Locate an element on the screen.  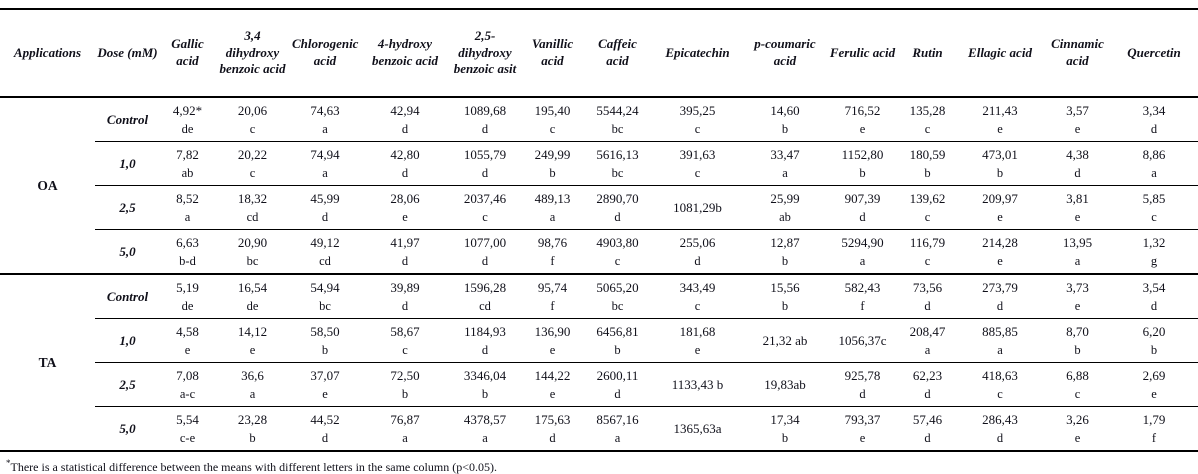
cell-value: 925,78 is located at coordinates (862, 375).